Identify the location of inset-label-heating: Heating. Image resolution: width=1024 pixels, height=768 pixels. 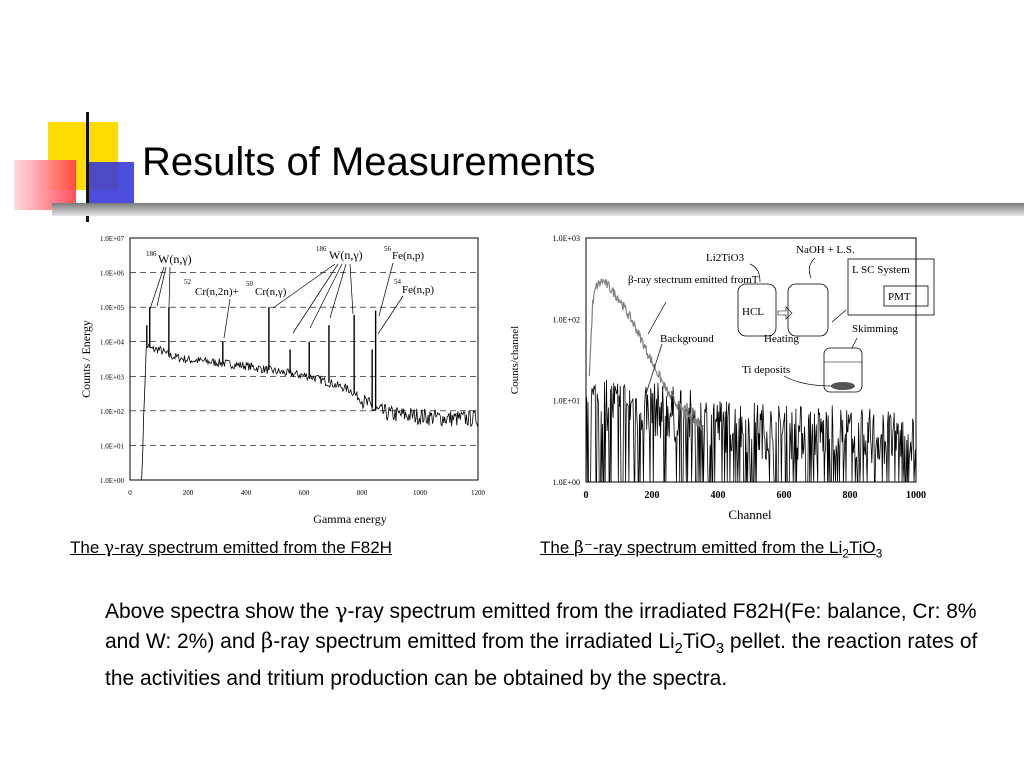
(781, 339).